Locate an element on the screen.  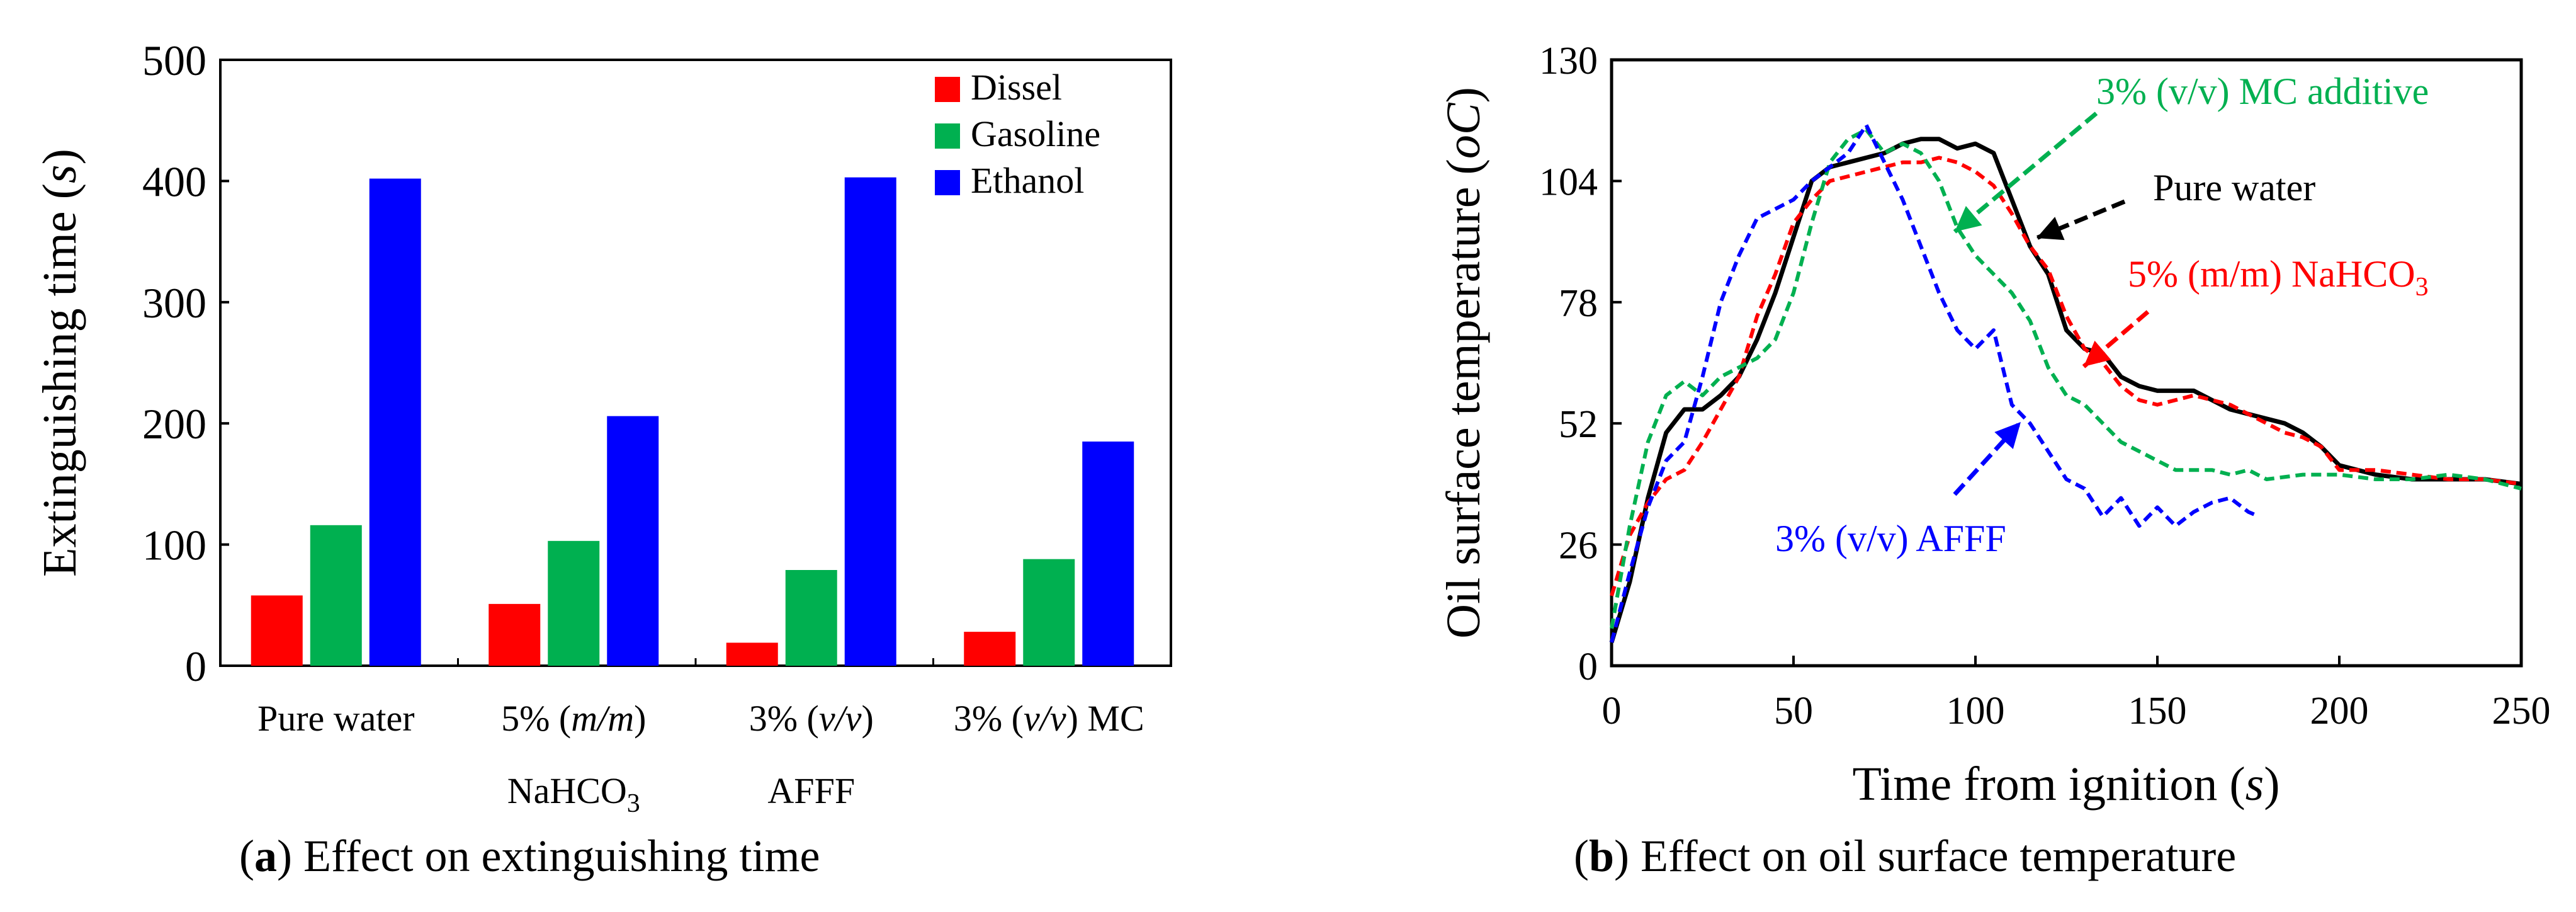
panel-a-y-axis-title: Extinguishing time (s) is located at coordinates (59, 363).